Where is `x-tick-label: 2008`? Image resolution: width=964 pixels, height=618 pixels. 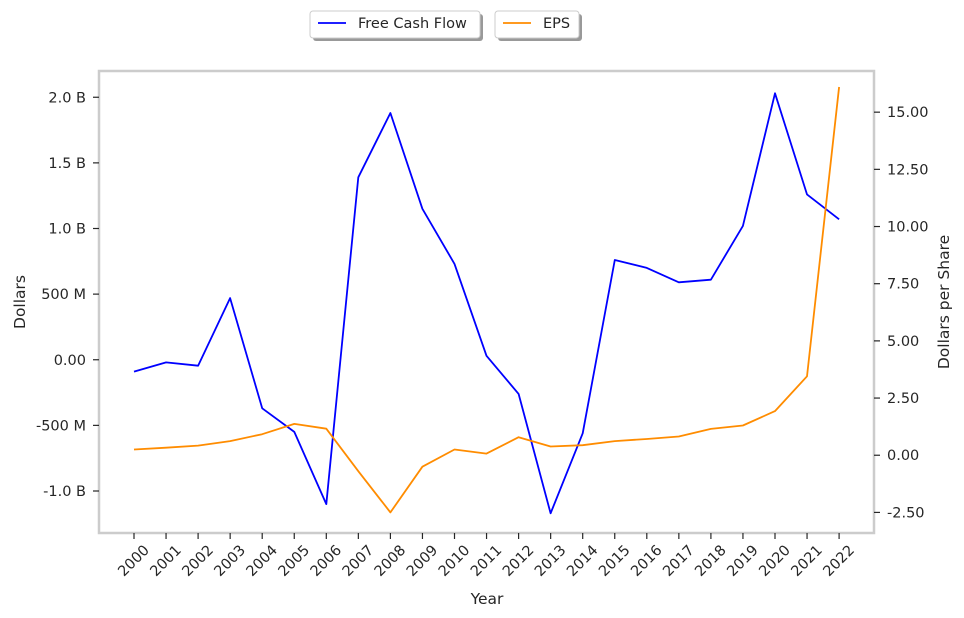
x-tick-label: 2008 is located at coordinates (390, 561).